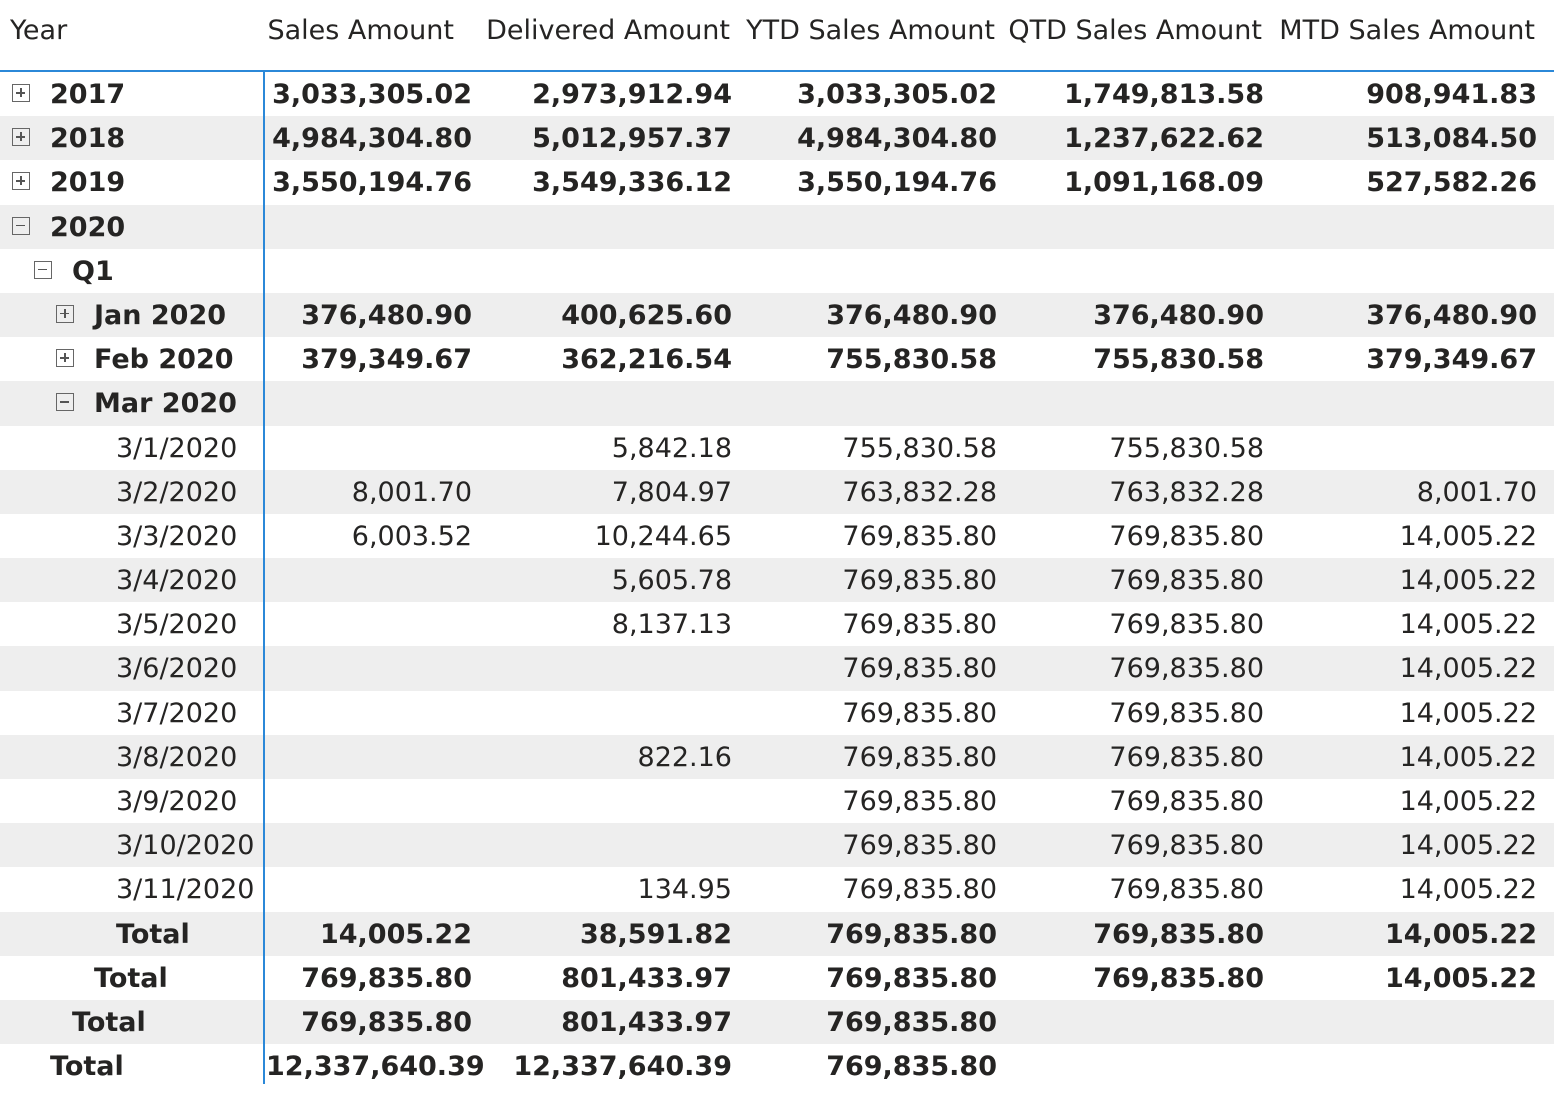  What do you see at coordinates (177, 713) in the screenshot?
I see `row-label: 3/7/2020` at bounding box center [177, 713].